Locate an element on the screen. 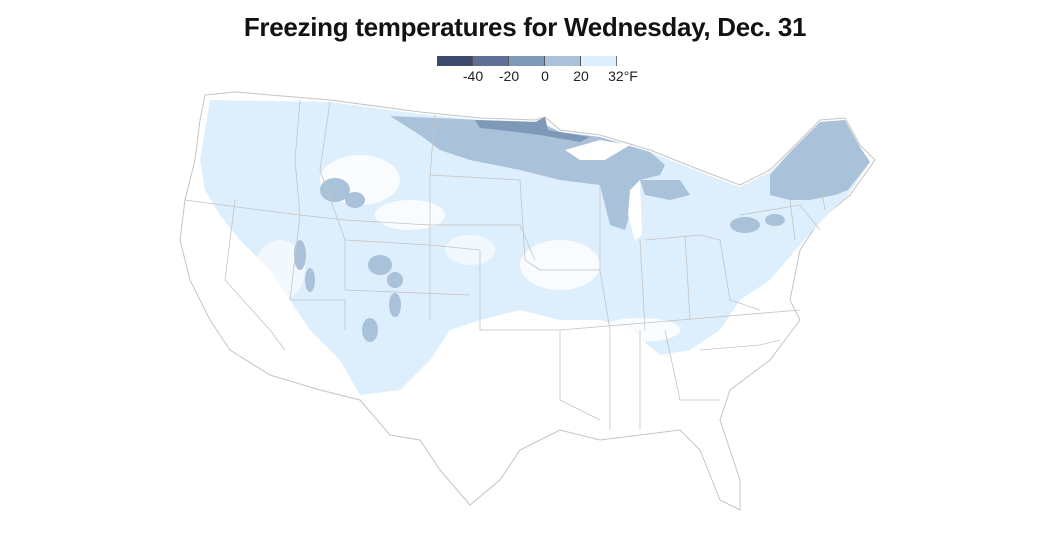  legend-color-bar is located at coordinates (527, 61).